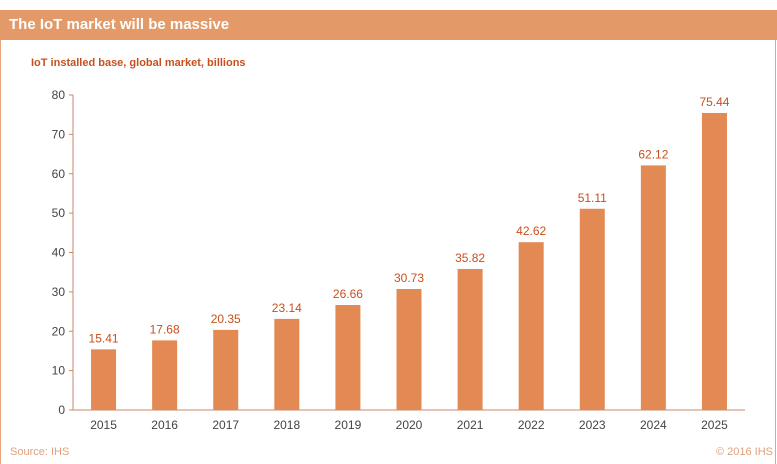 The width and height of the screenshot is (777, 464). Describe the element at coordinates (59, 253) in the screenshot. I see `y-tick-label: 40` at that location.